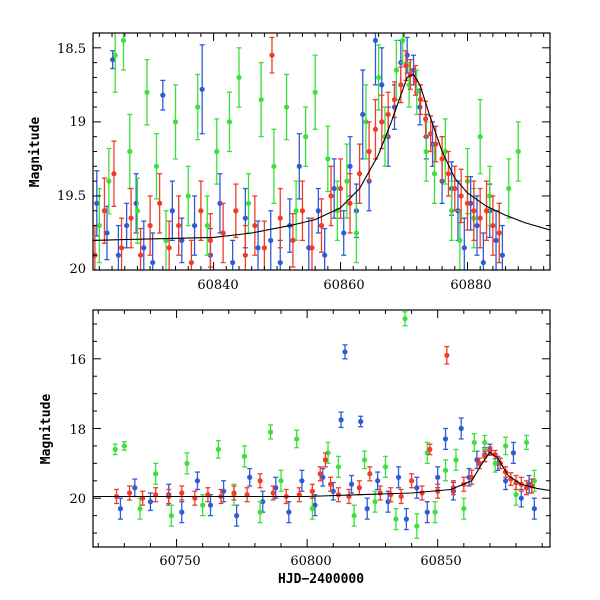 The width and height of the screenshot is (600, 600). What do you see at coordinates (77, 122) in the screenshot?
I see `y-tick-label: 19` at bounding box center [77, 122].